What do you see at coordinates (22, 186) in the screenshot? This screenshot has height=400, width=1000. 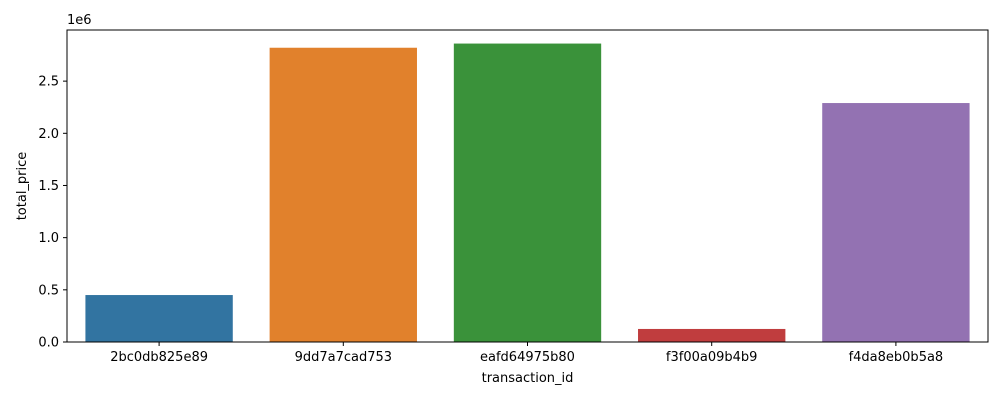 I see `y-axis-label: total_price` at bounding box center [22, 186].